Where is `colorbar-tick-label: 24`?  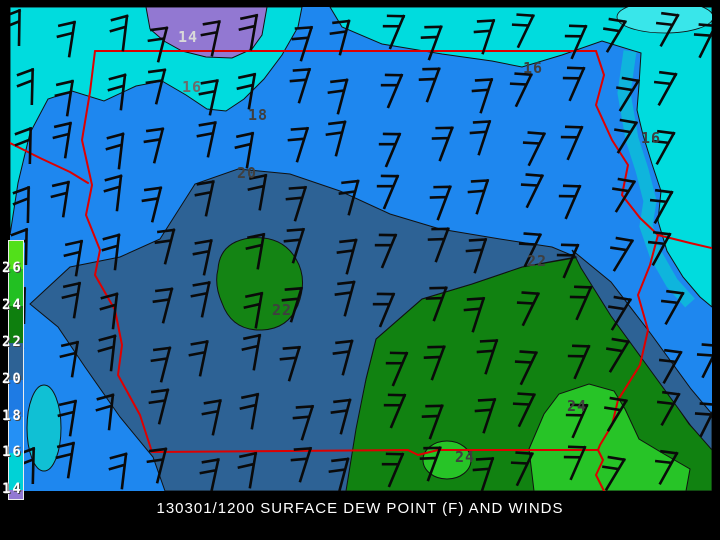
colorbar-tick-label: 24 is located at coordinates (12, 305).